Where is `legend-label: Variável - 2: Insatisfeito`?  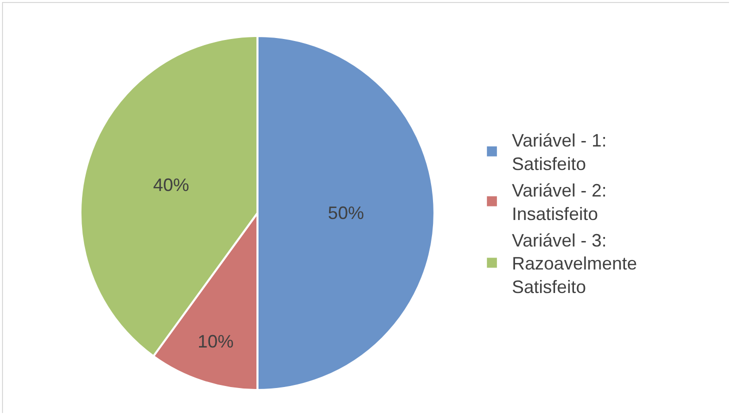
legend-label: Variável - 2: Insatisfeito is located at coordinates (559, 202).